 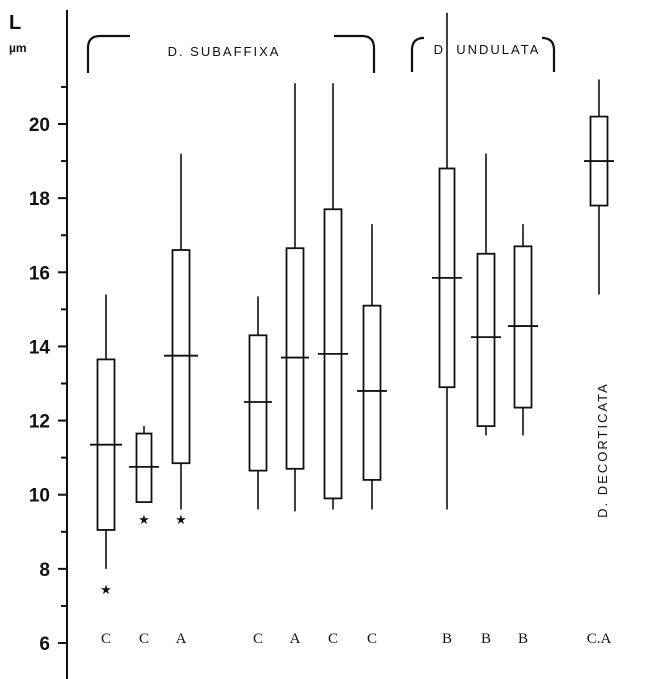 What do you see at coordinates (39, 199) in the screenshot?
I see `y-tick-label: 18` at bounding box center [39, 199].